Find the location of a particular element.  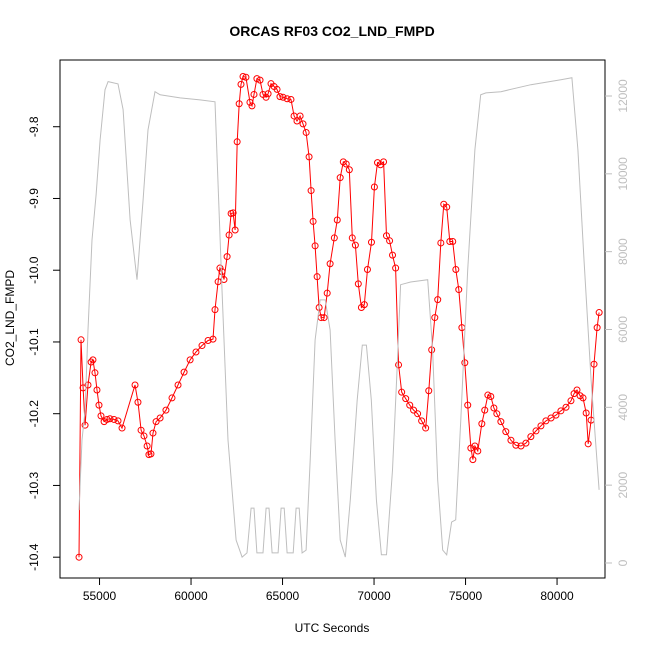

y-tick-label: -10.2 is located at coordinates (34, 414).